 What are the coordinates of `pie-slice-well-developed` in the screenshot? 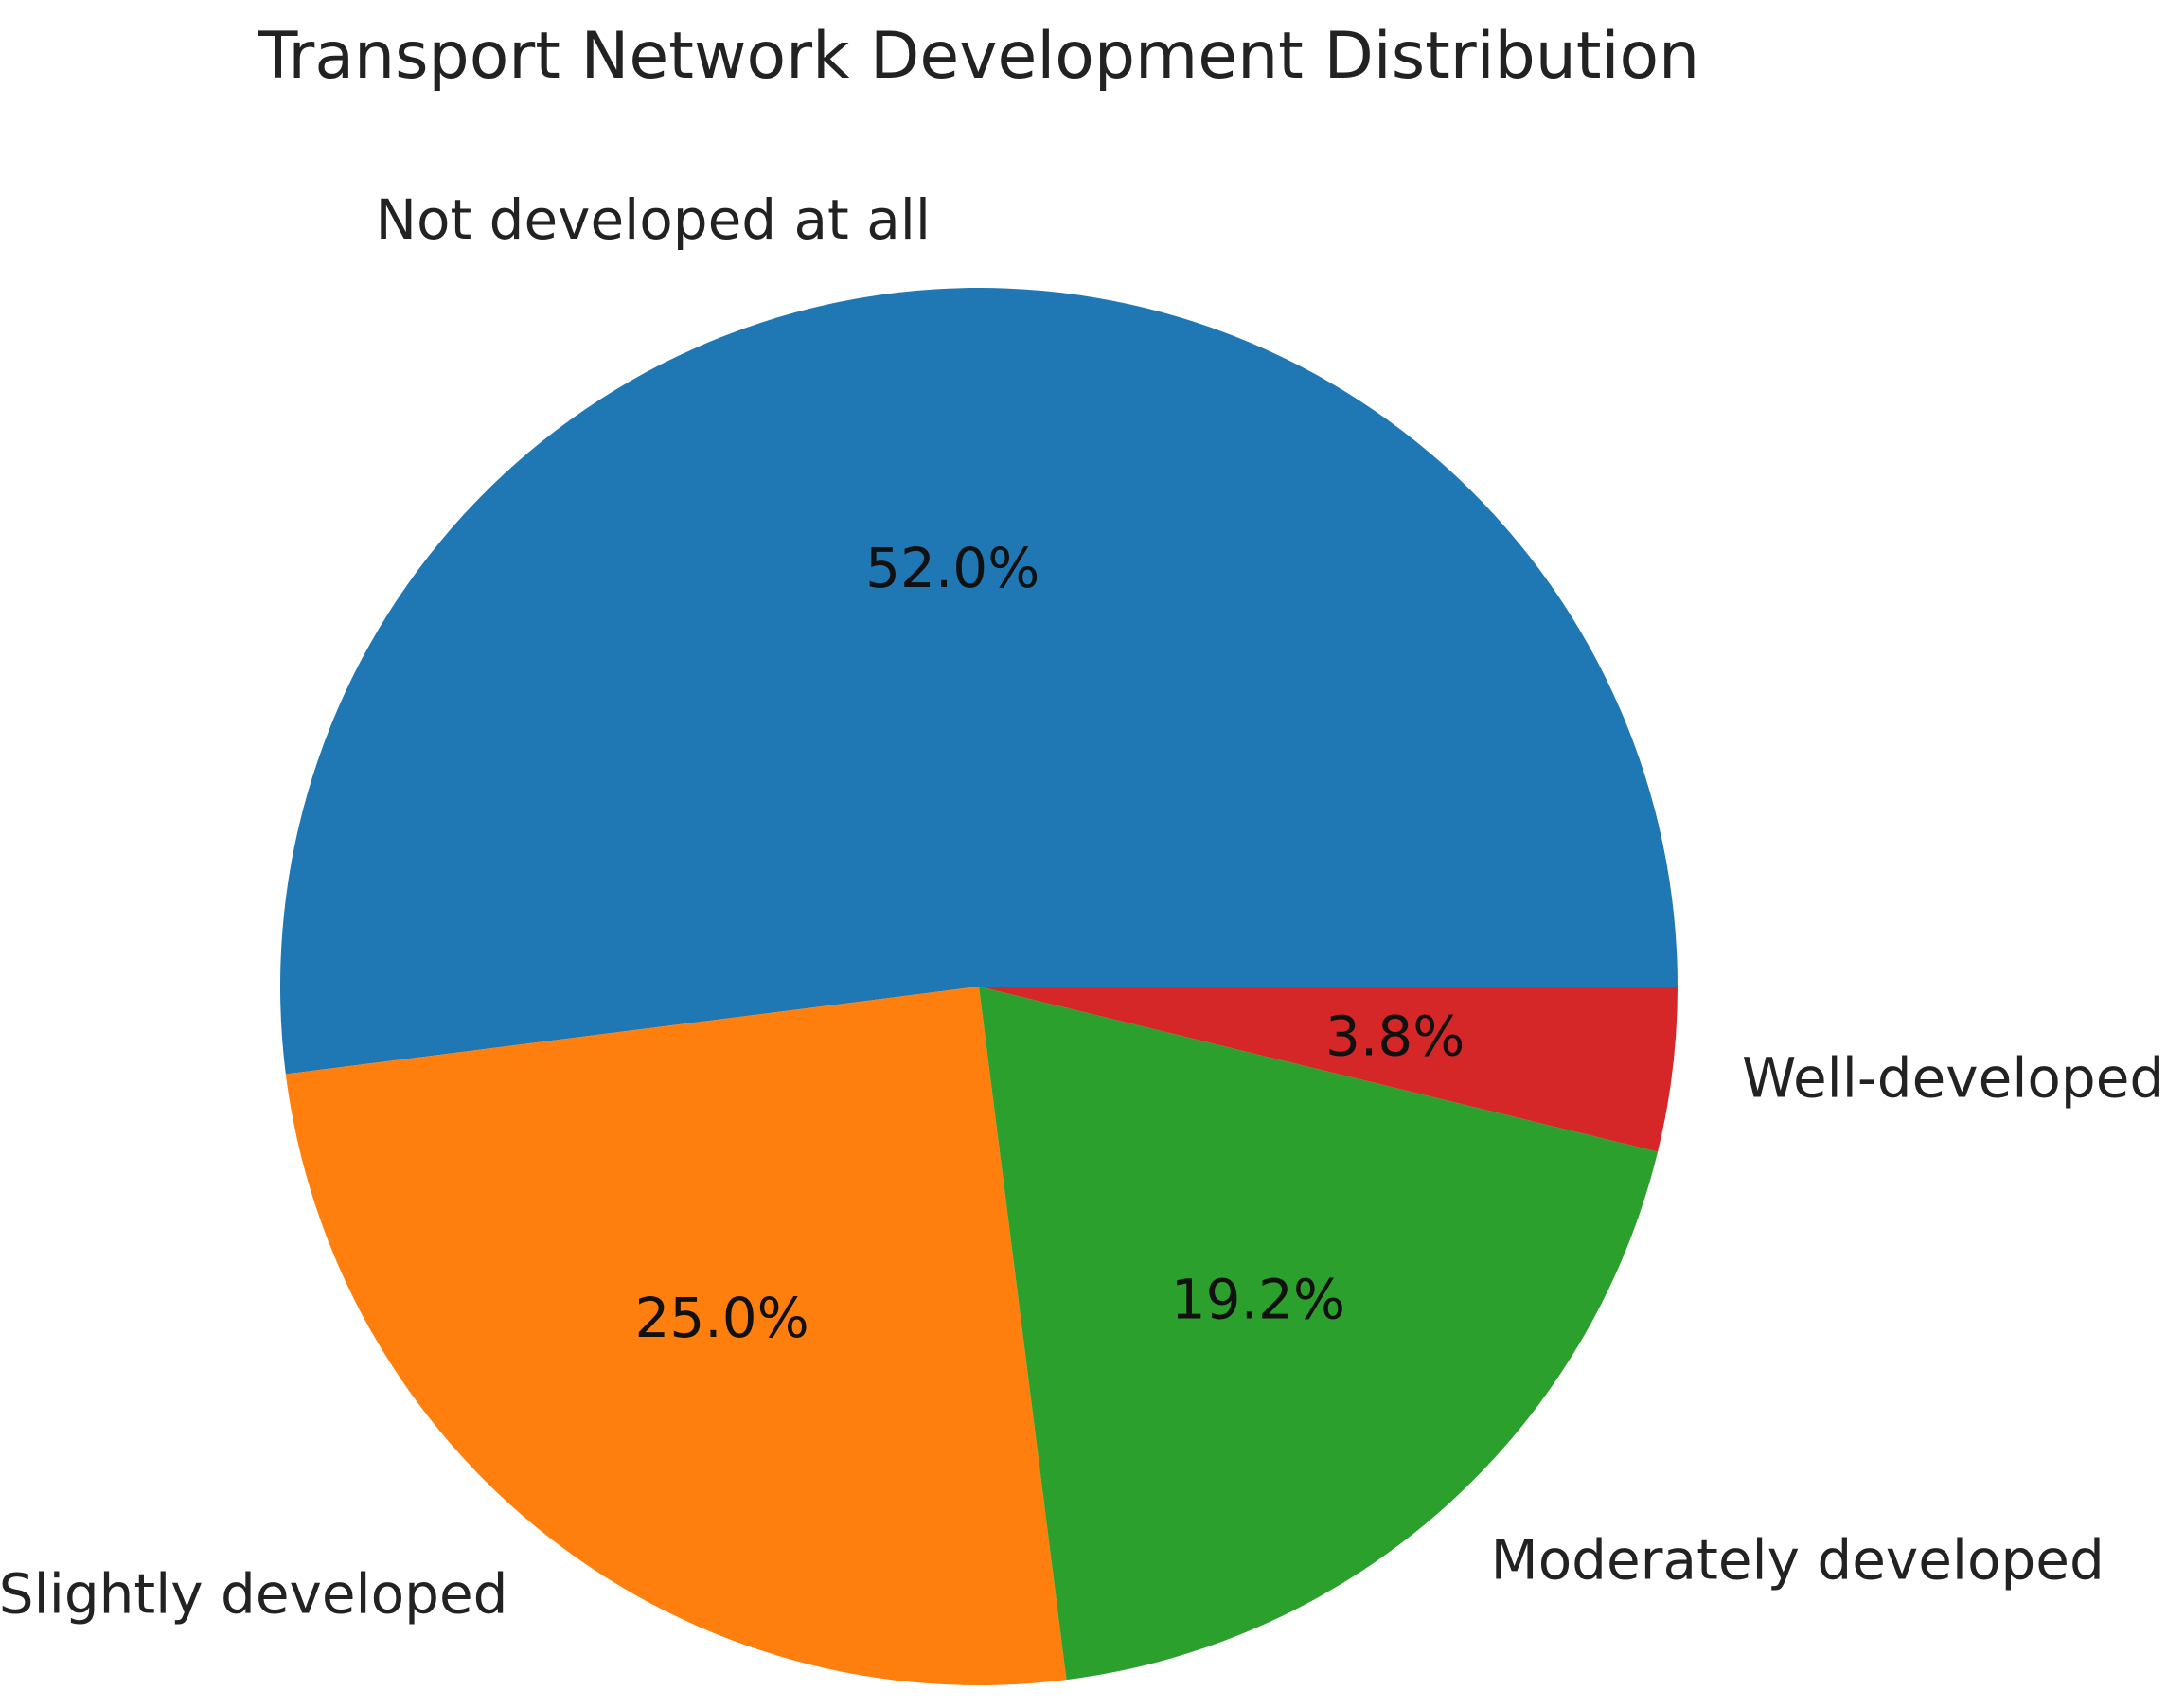 It's located at (1328, 1069).